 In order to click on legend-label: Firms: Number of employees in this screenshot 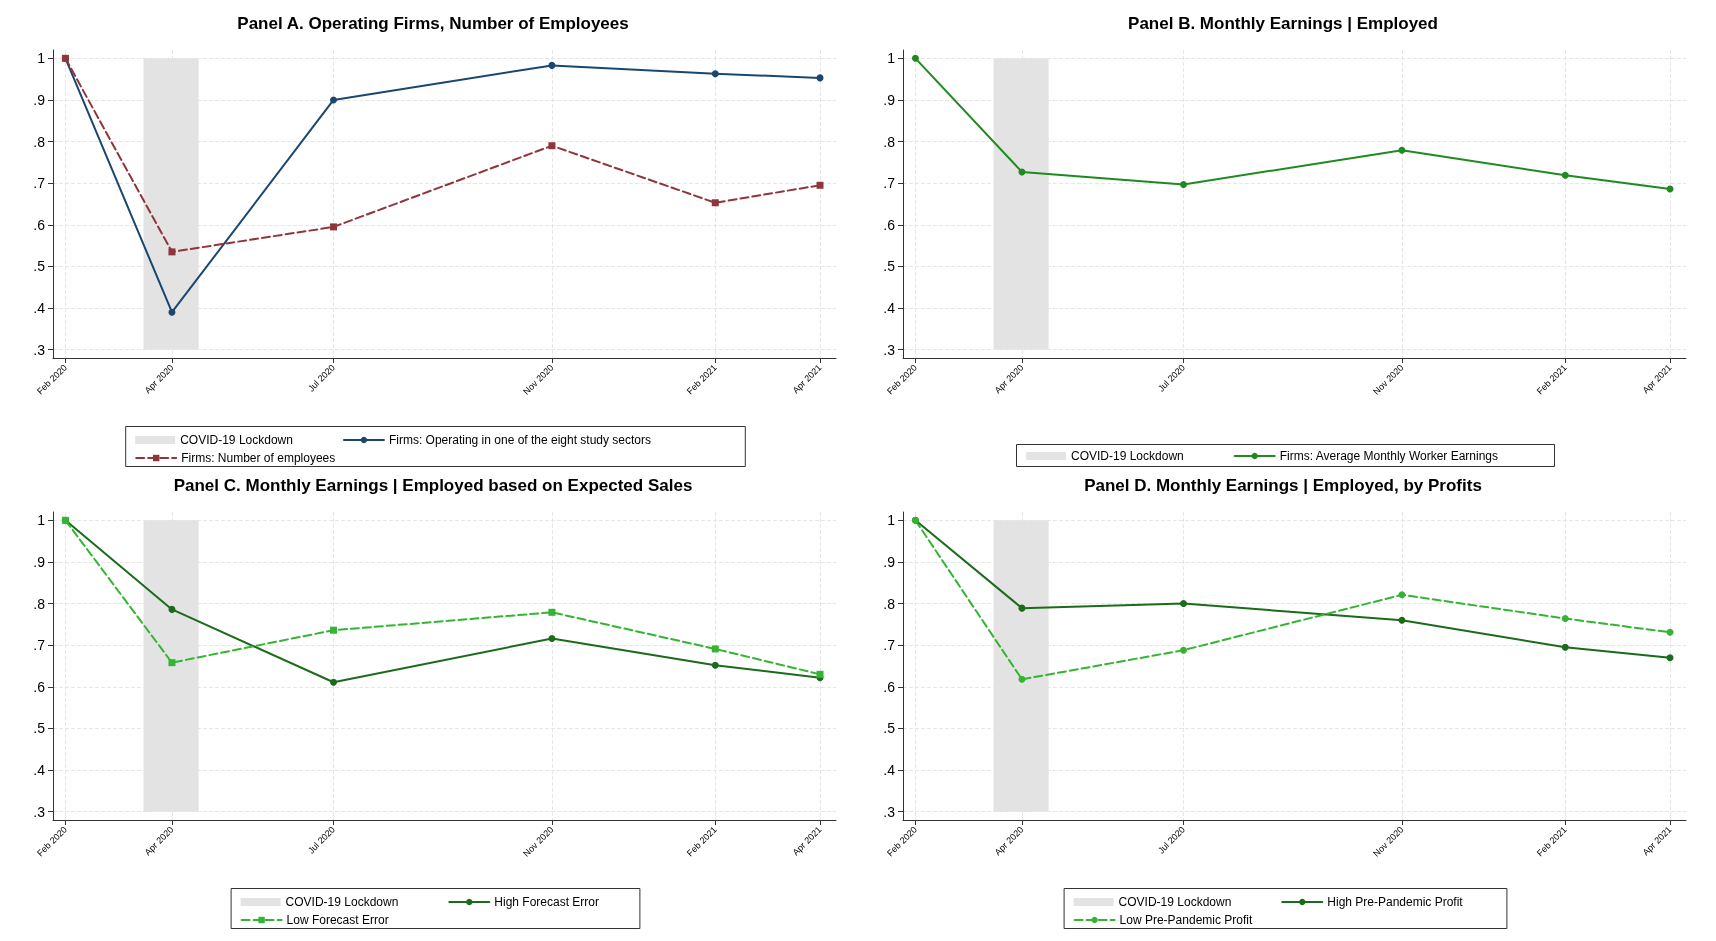, I will do `click(258, 458)`.